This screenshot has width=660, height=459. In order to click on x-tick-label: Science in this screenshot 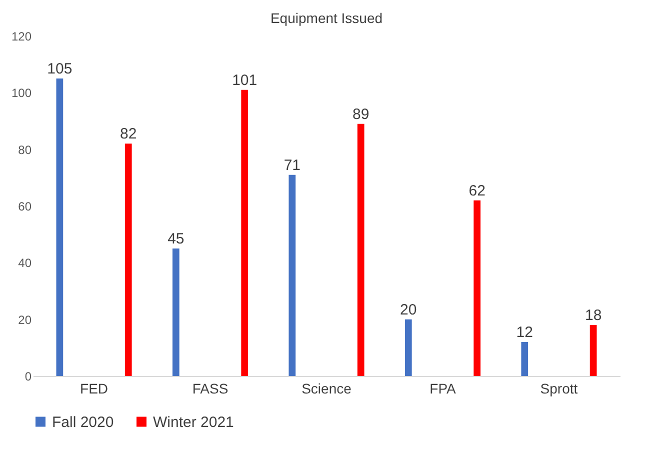, I will do `click(327, 388)`.